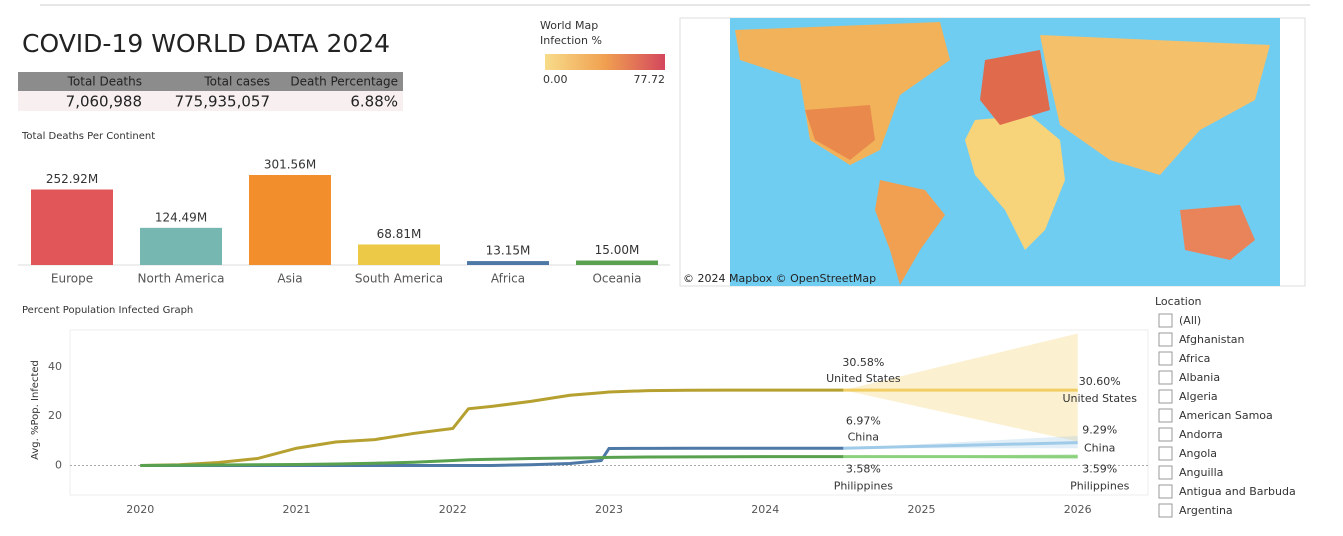 Image resolution: width=1343 pixels, height=536 pixels. I want to click on x-tick-label: South America, so click(399, 279).